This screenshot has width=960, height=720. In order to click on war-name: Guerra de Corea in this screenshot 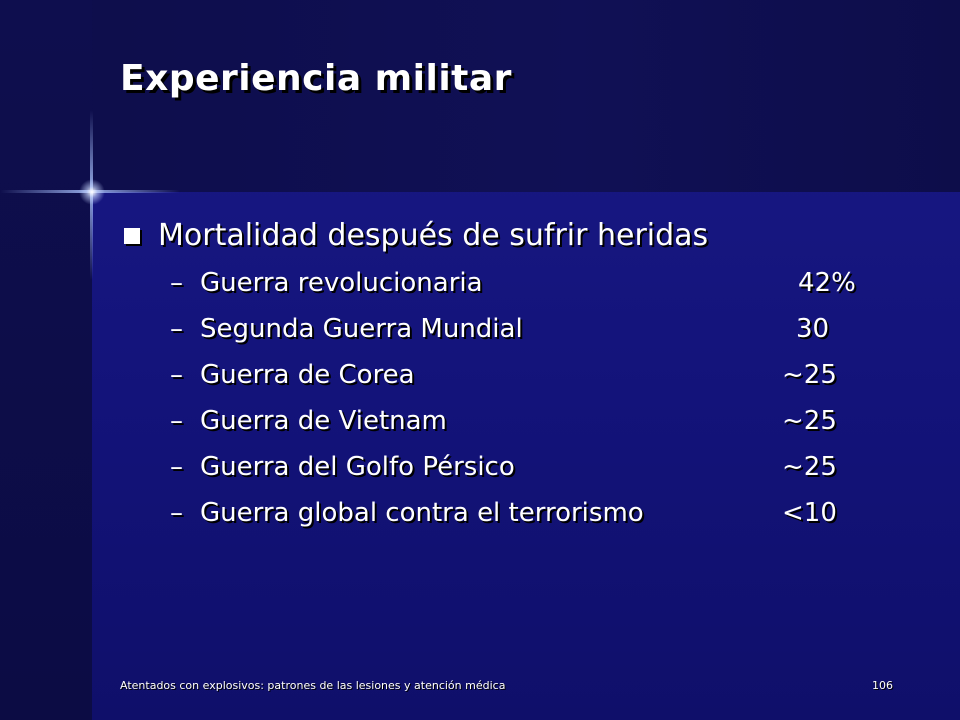, I will do `click(307, 375)`.